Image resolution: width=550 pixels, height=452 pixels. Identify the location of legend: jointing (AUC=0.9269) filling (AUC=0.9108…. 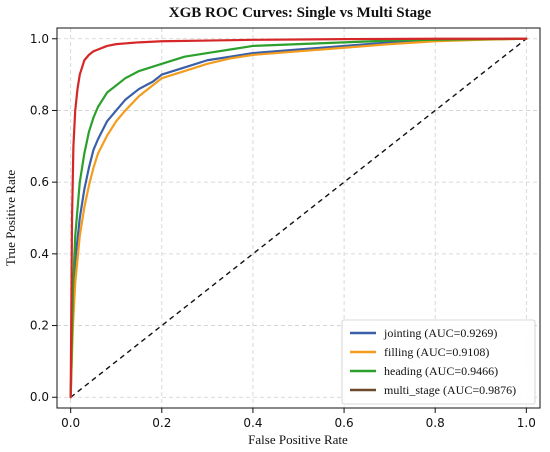
(438, 362).